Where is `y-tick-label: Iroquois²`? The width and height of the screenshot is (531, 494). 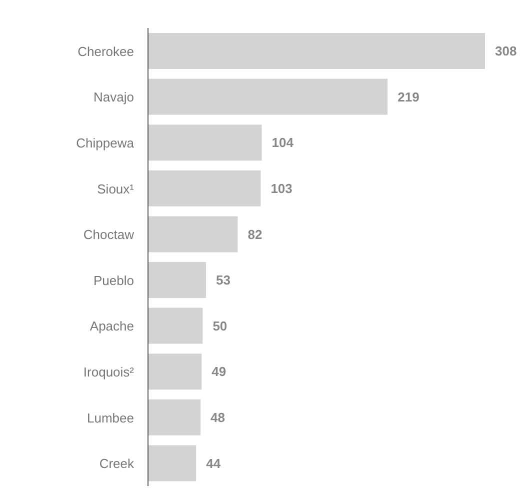
y-tick-label: Iroquois² is located at coordinates (109, 372).